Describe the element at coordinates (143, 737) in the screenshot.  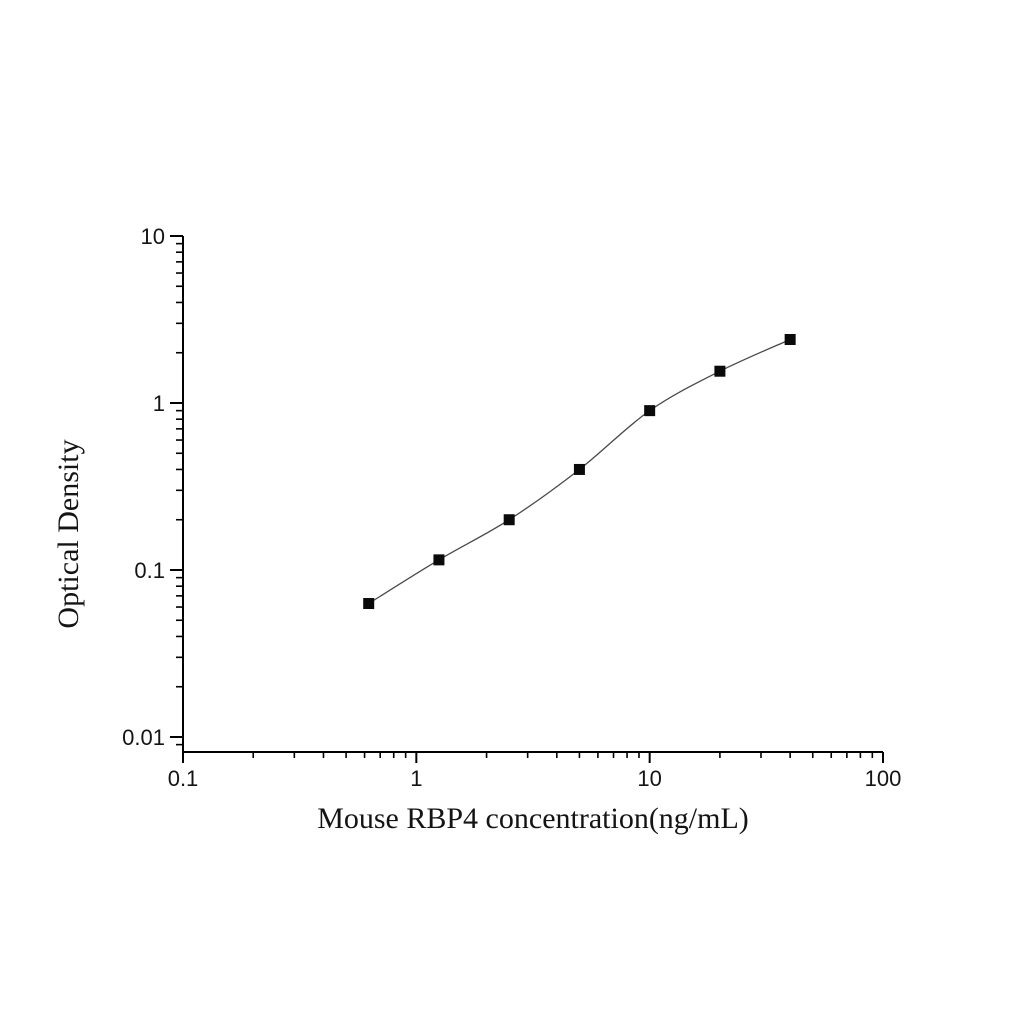
I see `y-tick-label: 0.01` at that location.